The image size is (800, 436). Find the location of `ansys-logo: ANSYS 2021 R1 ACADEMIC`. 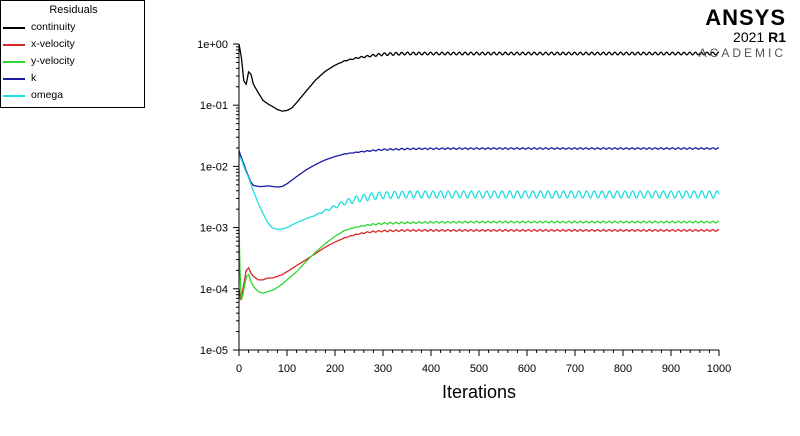

ansys-logo: ANSYS 2021 R1 ACADEMIC is located at coordinates (726, 33).